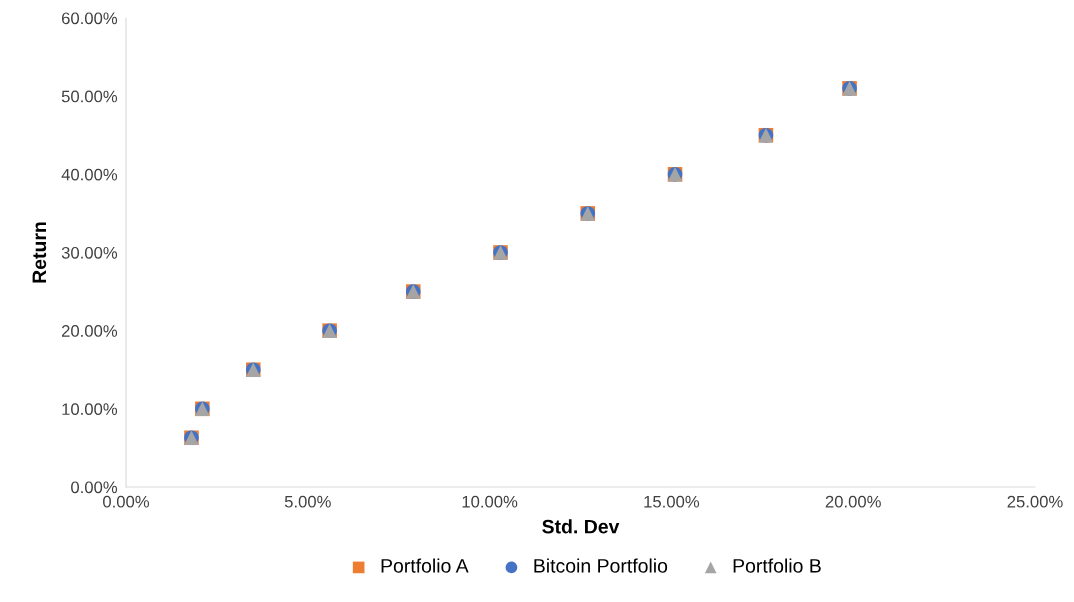 The width and height of the screenshot is (1074, 602). What do you see at coordinates (89, 174) in the screenshot?
I see `y-tick-label: 40.00%` at bounding box center [89, 174].